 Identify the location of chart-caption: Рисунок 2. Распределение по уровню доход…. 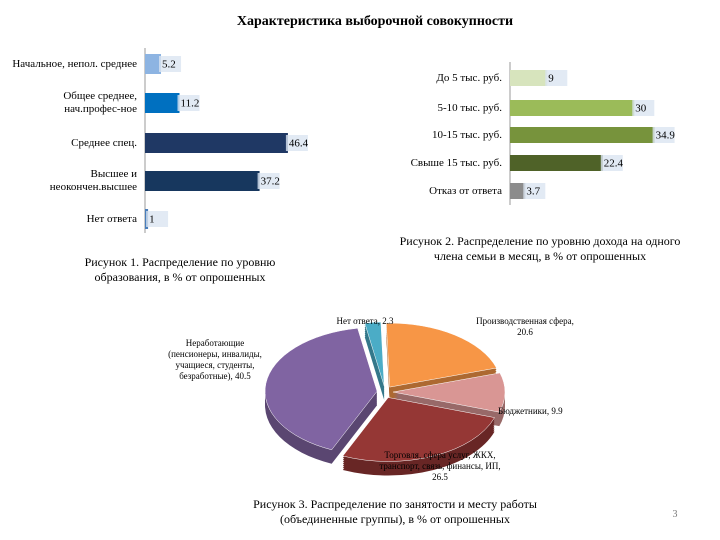
(540, 248).